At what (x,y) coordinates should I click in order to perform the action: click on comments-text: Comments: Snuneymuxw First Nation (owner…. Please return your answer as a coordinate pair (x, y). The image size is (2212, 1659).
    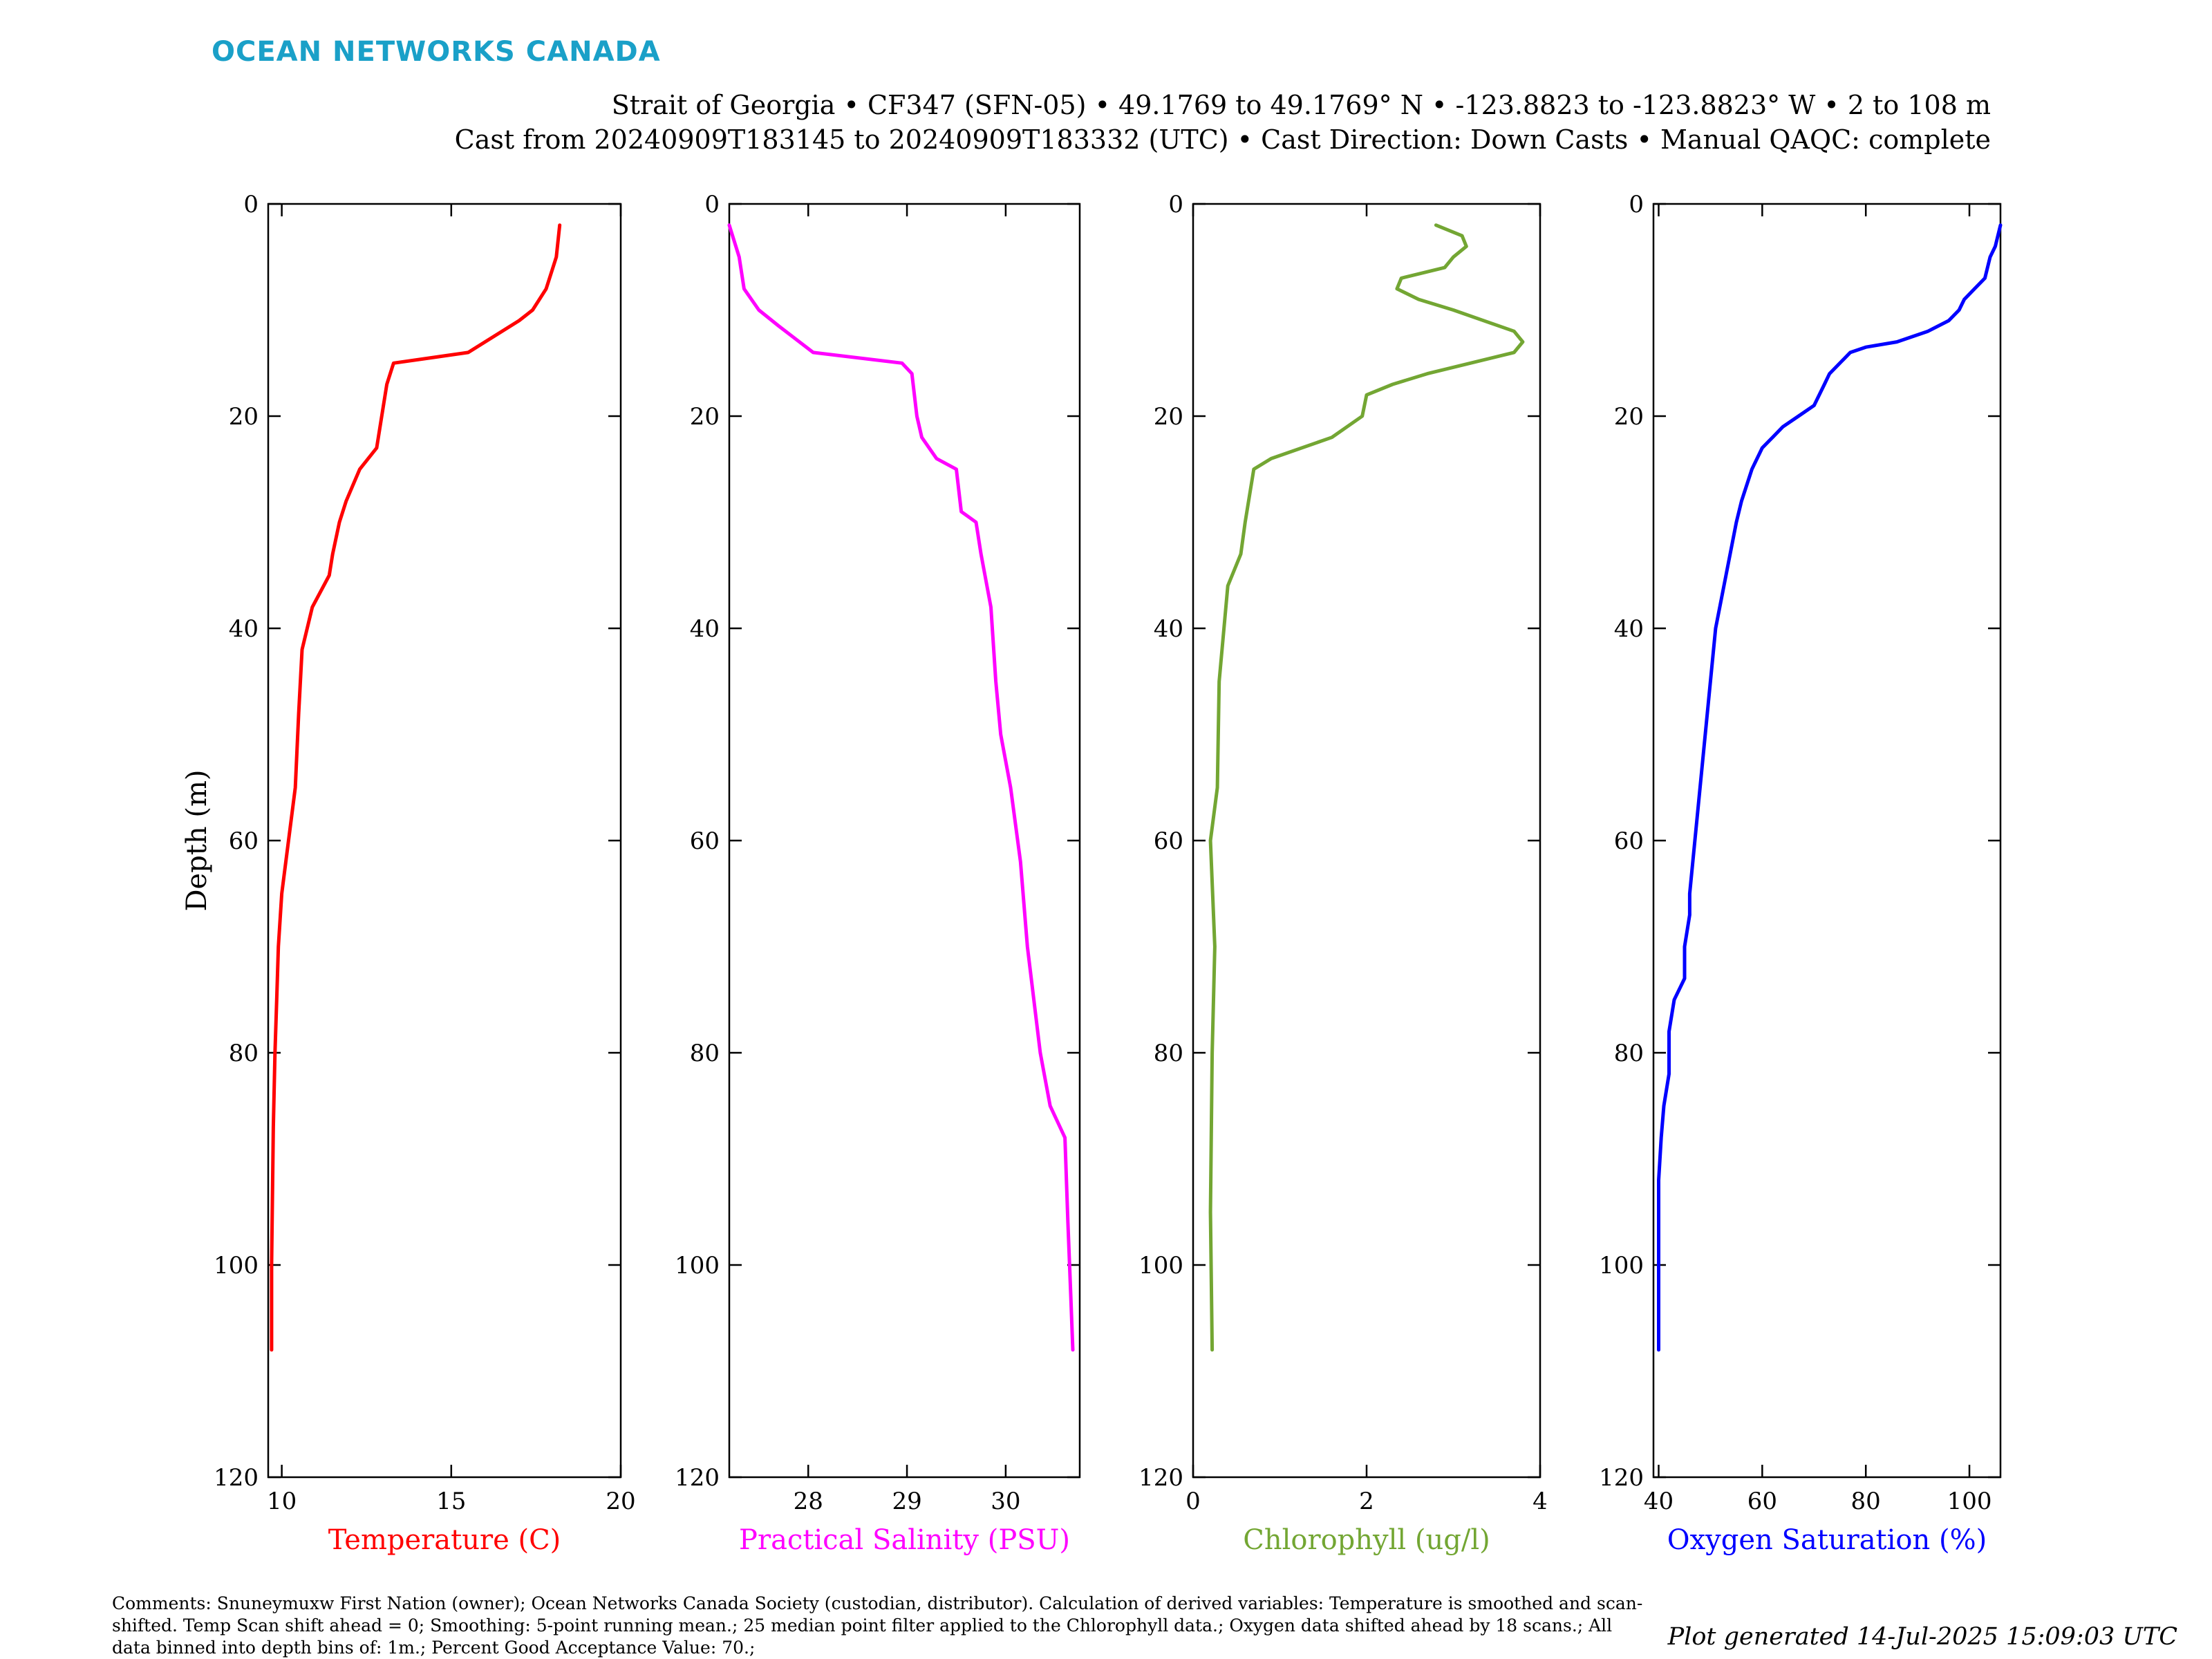
    Looking at the image, I should click on (878, 1625).